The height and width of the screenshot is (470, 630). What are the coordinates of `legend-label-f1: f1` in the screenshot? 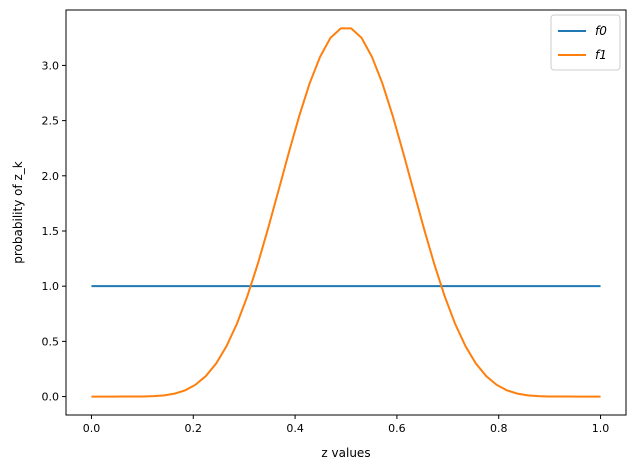 It's located at (601, 55).